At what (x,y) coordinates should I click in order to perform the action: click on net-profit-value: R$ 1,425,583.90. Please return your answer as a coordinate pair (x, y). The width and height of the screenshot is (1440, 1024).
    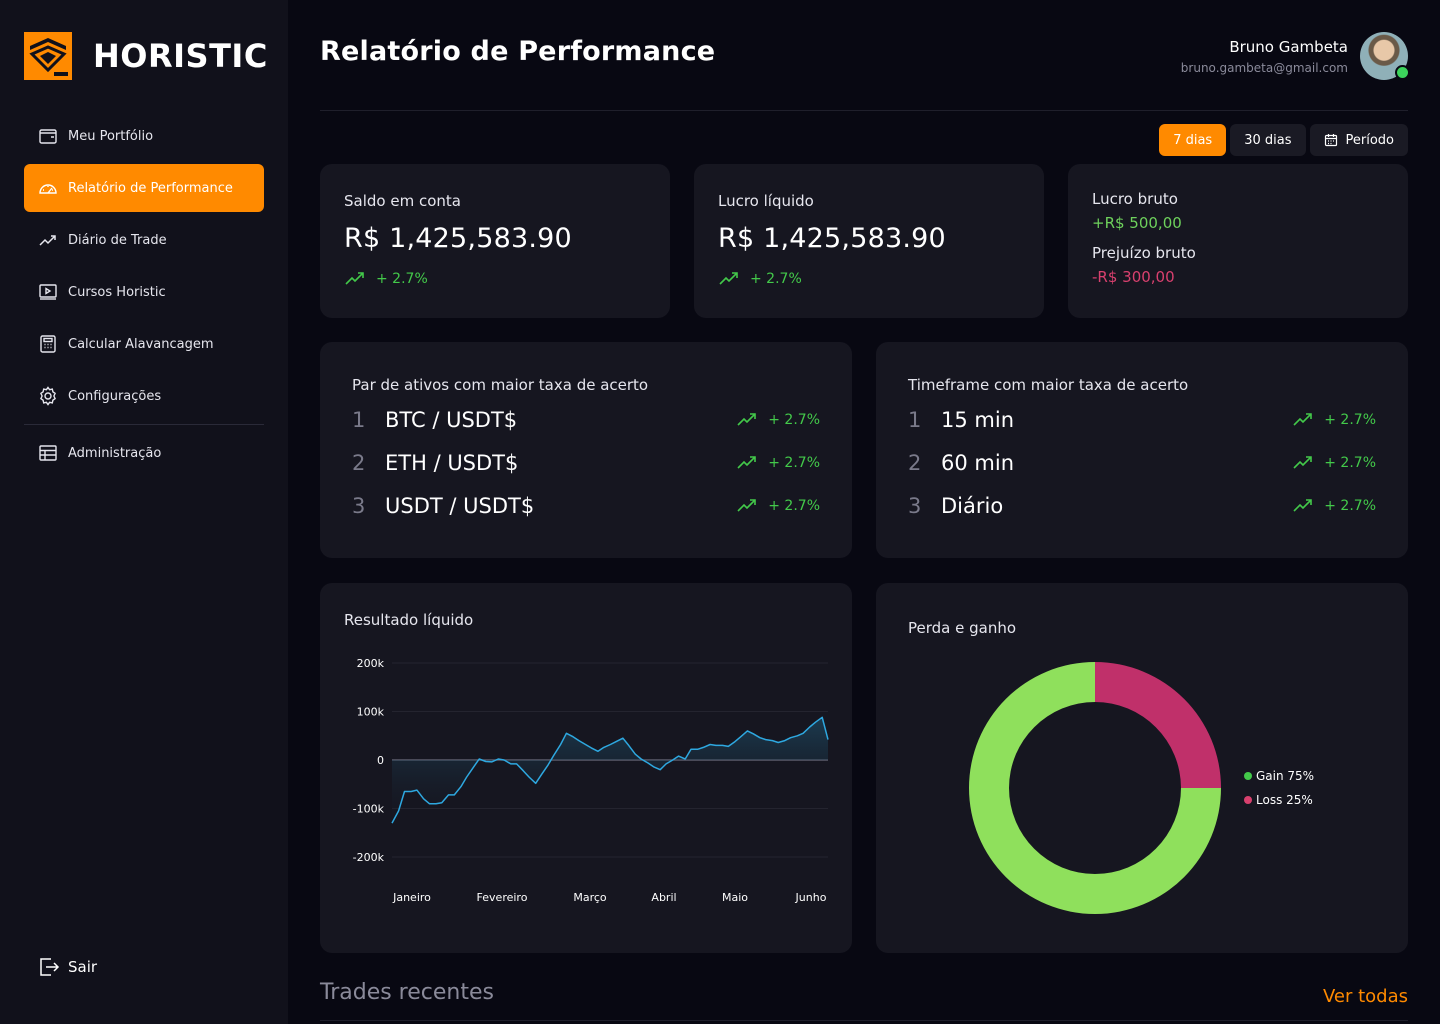
    Looking at the image, I should click on (832, 238).